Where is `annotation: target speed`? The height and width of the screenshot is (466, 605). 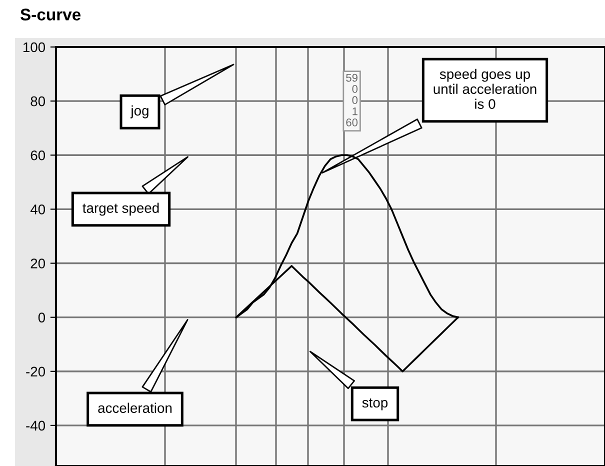 annotation: target speed is located at coordinates (120, 209).